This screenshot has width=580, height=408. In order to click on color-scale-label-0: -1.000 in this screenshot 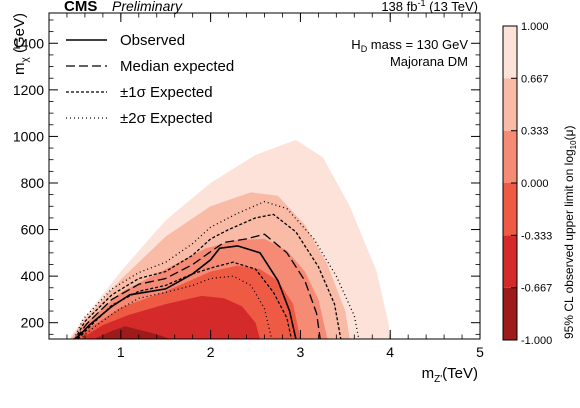, I will do `click(536, 341)`.